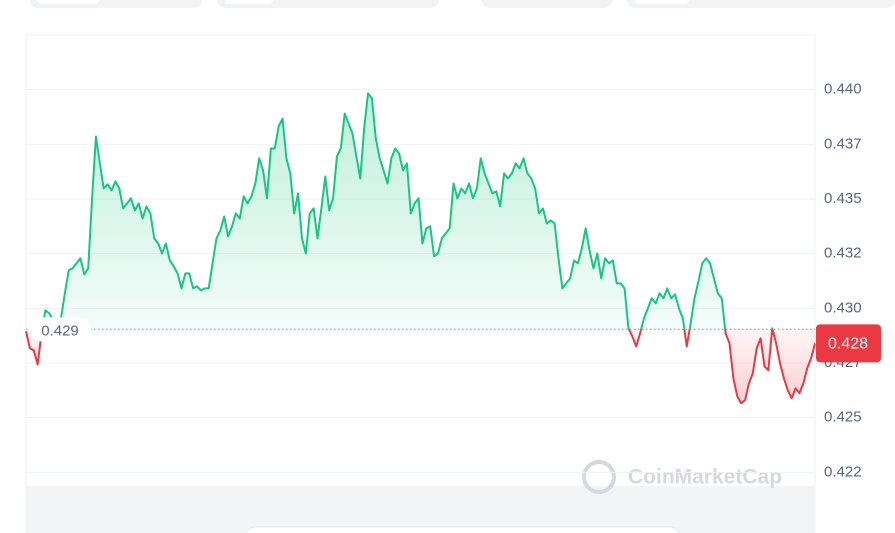 The height and width of the screenshot is (533, 895). I want to click on current-price-label: 0.428, so click(848, 344).